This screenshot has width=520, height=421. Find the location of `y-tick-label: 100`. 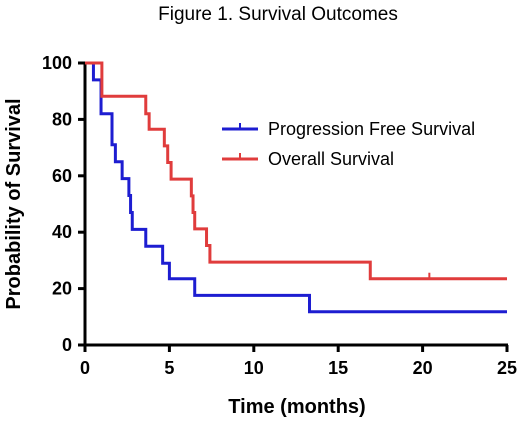

y-tick-label: 100 is located at coordinates (57, 63).